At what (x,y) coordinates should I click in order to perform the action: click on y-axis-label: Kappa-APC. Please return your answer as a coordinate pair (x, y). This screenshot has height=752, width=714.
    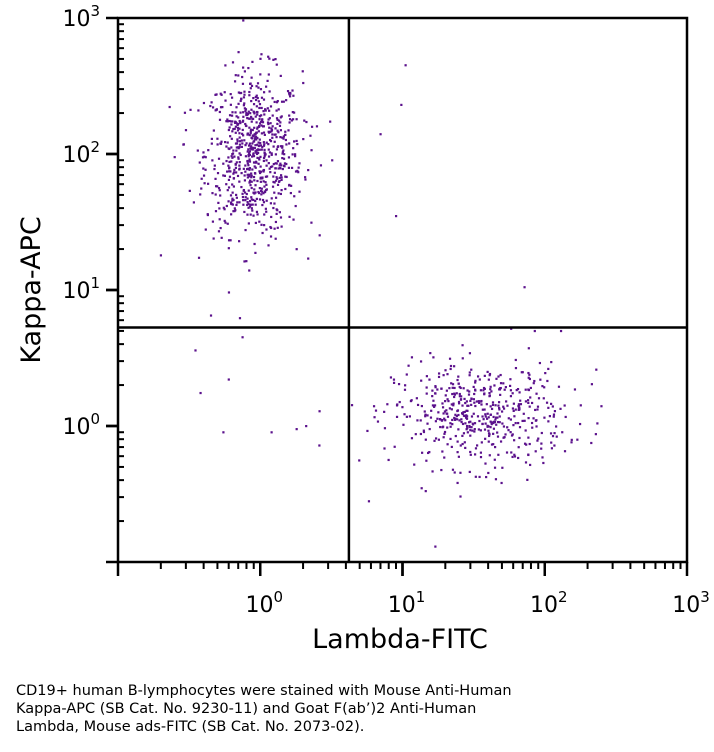
    Looking at the image, I should click on (31, 289).